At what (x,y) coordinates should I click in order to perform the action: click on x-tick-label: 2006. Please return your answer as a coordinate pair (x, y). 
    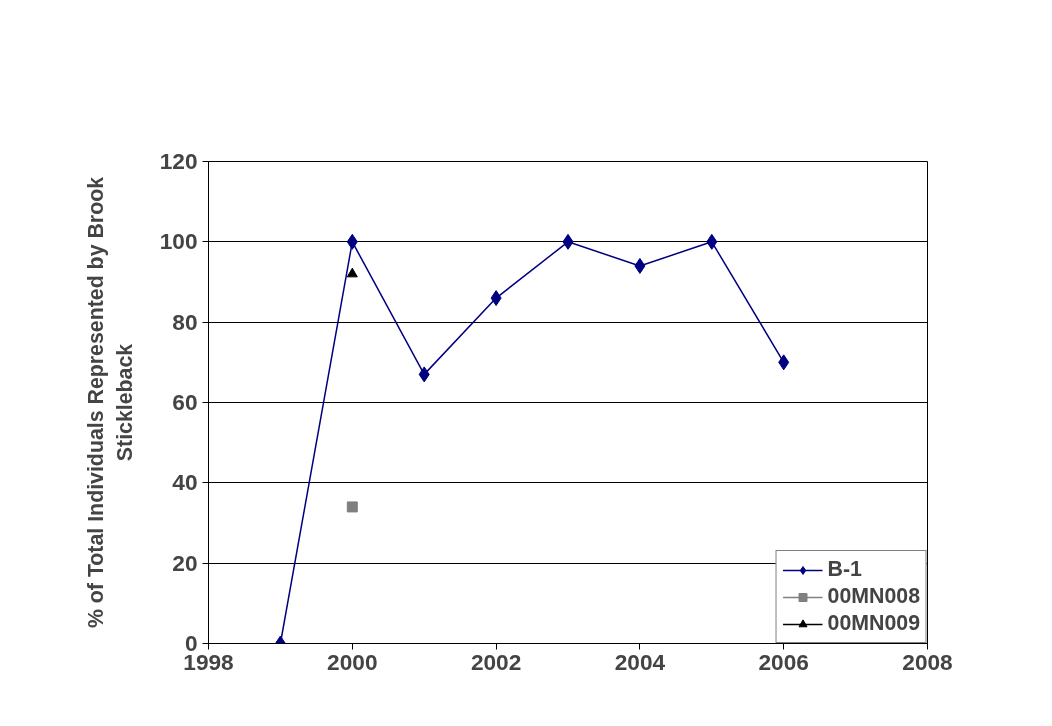
    Looking at the image, I should click on (783, 661).